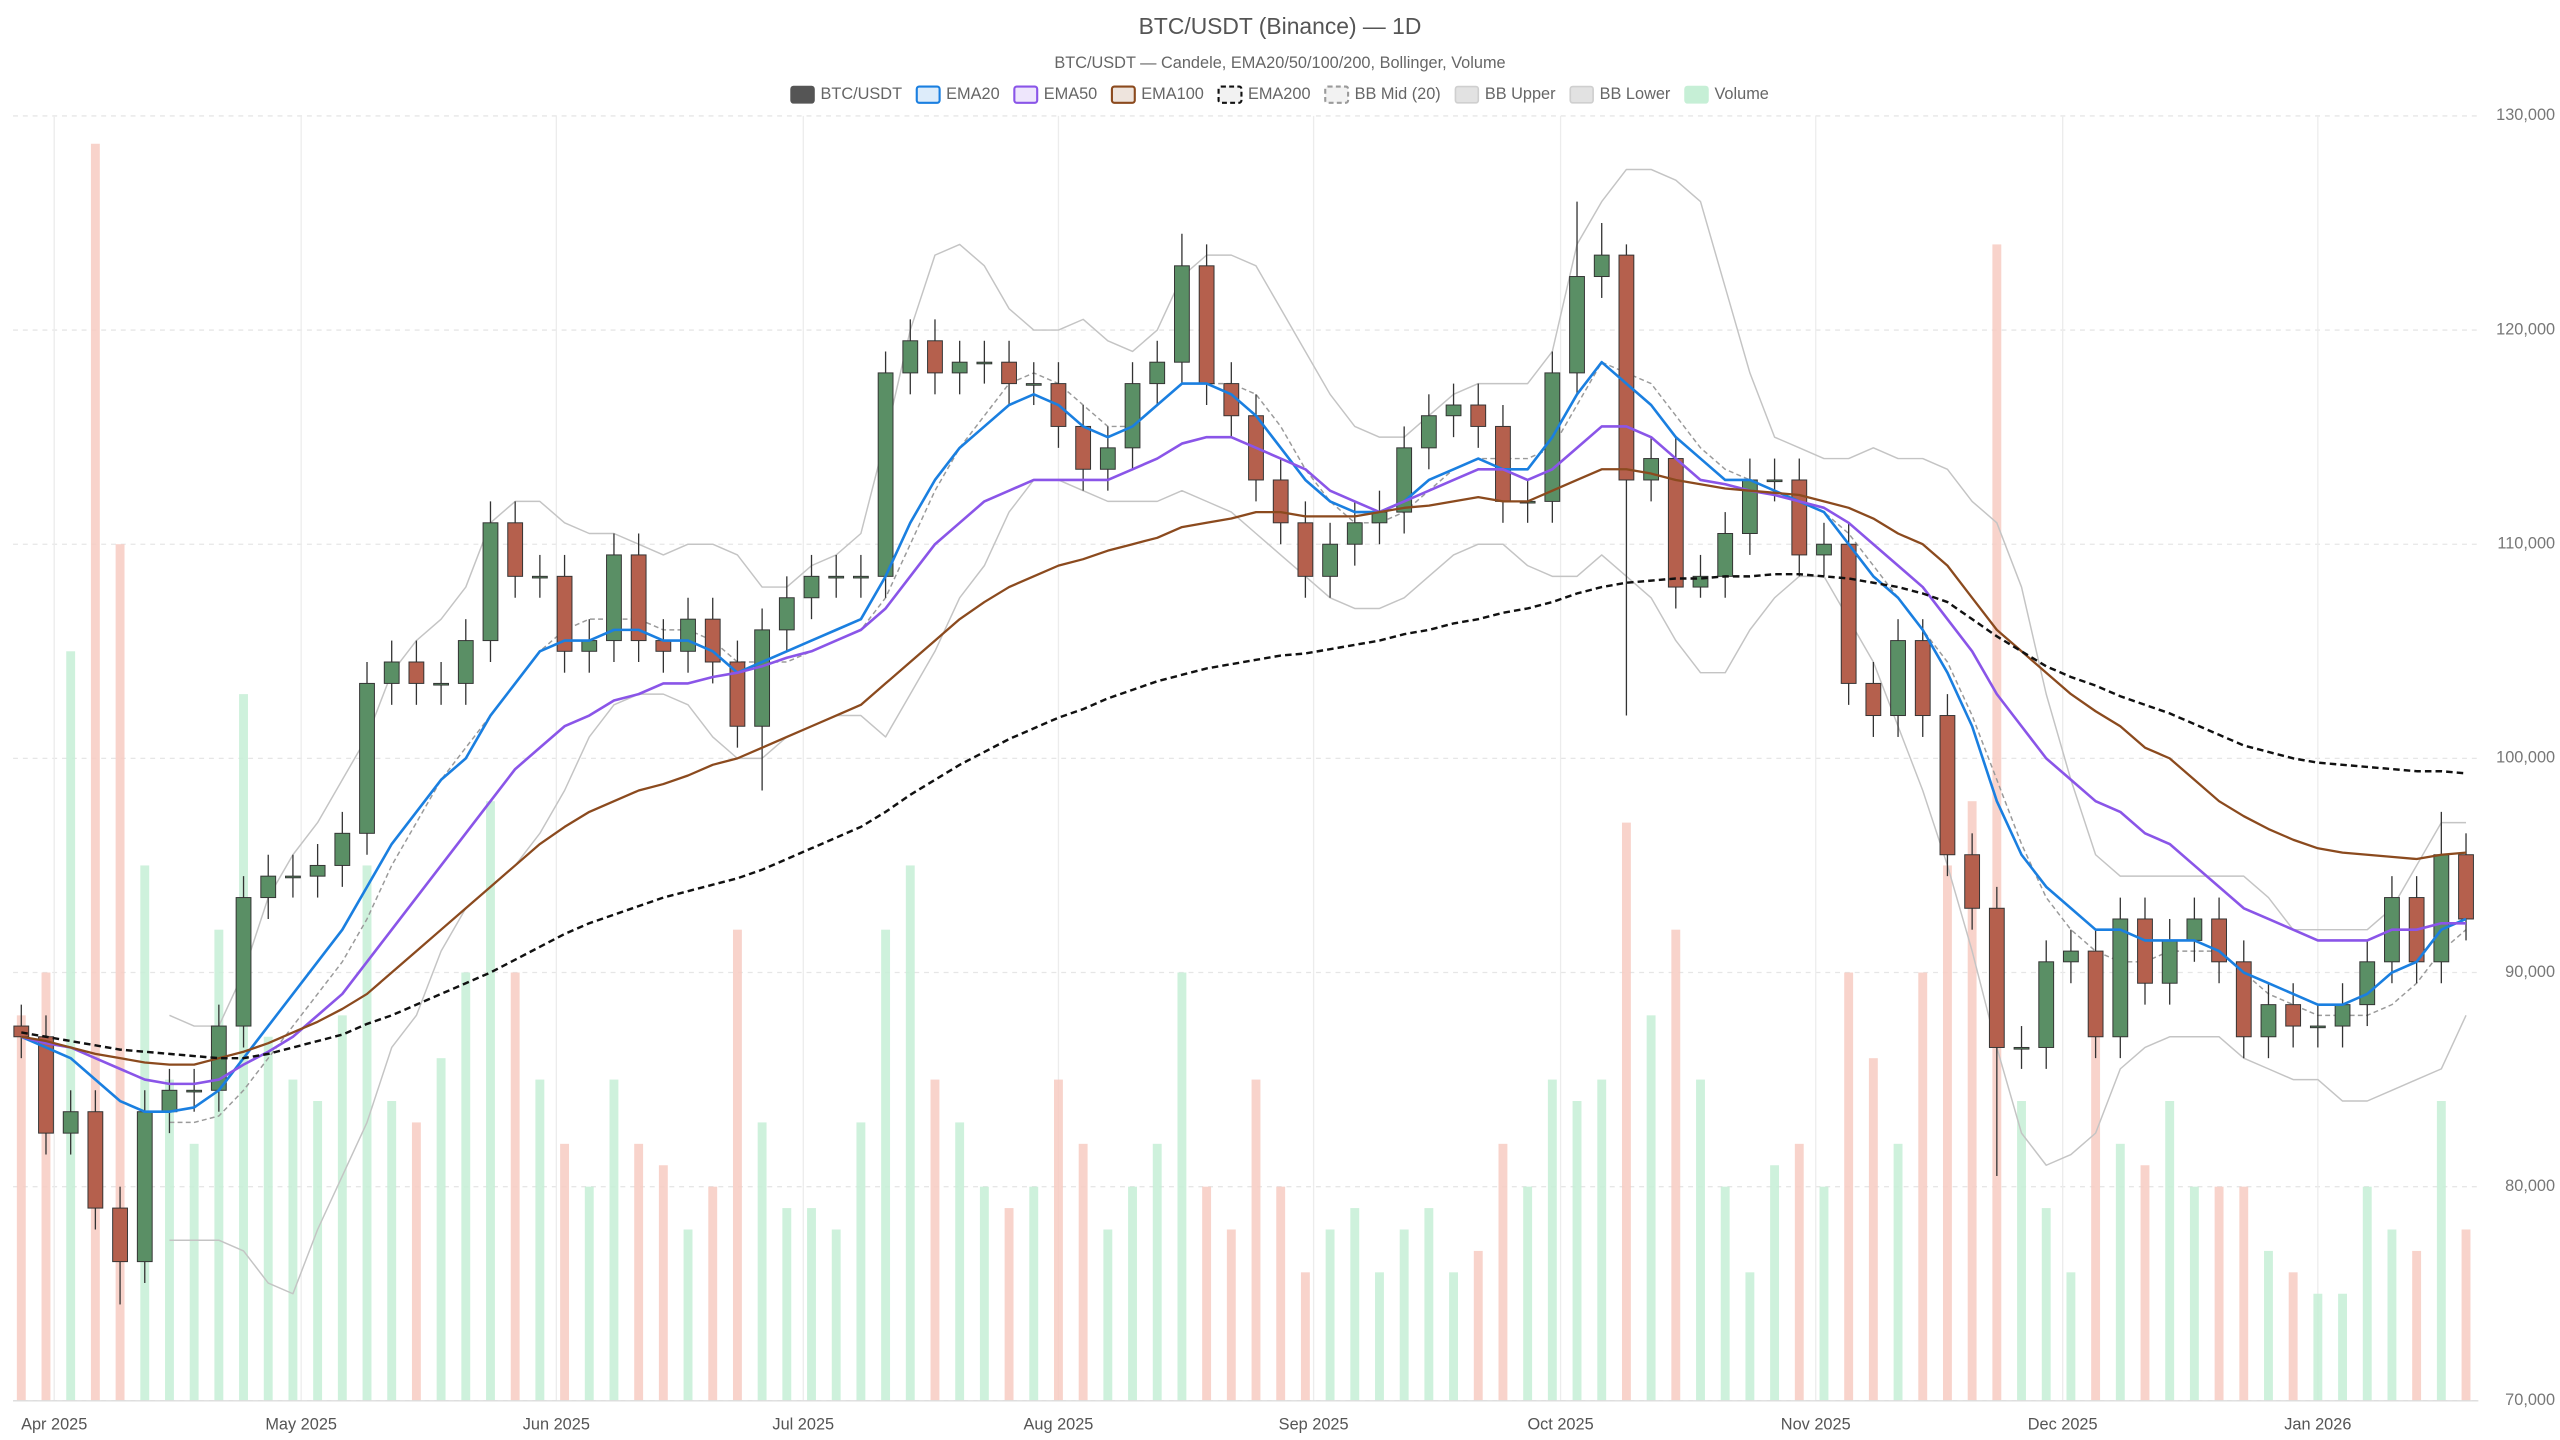  I want to click on legend-item: EMA100, so click(1157, 94).